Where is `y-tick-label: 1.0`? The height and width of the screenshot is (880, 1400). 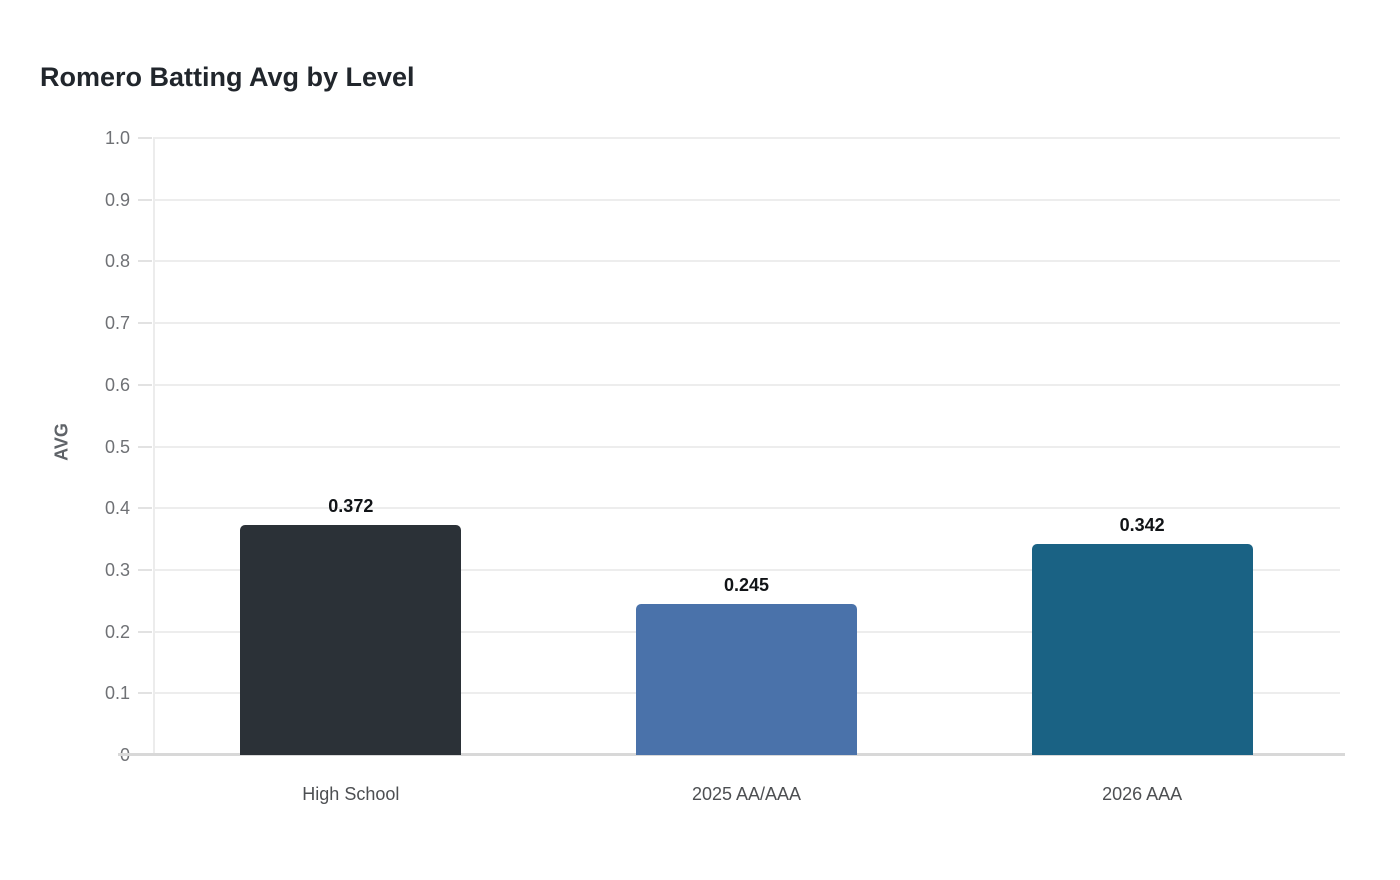
y-tick-label: 1.0 is located at coordinates (117, 138).